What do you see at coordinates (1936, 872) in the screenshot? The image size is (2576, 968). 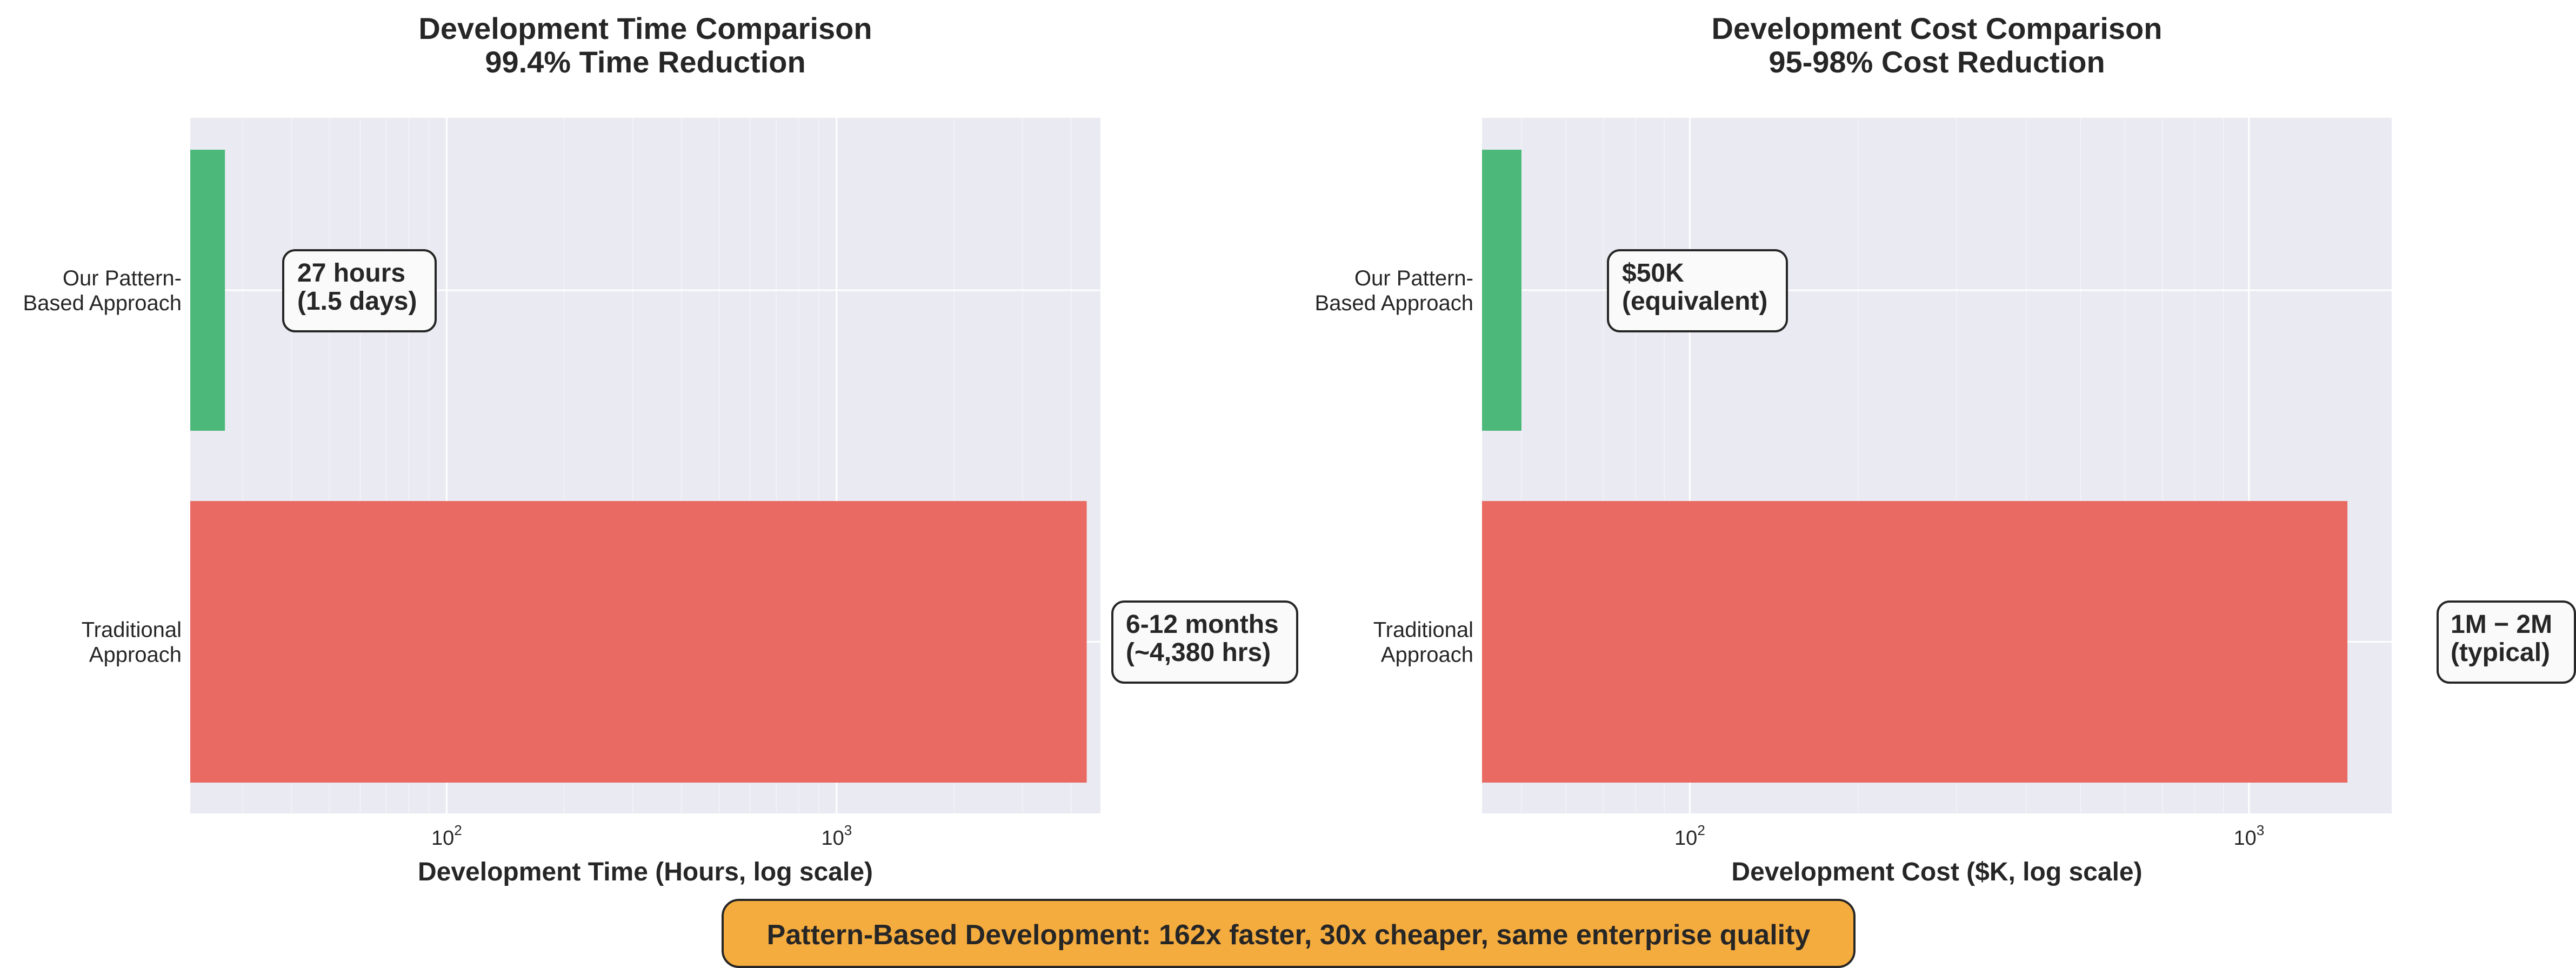 I see `x-axis-label: Development Cost ($K, log scale)` at bounding box center [1936, 872].